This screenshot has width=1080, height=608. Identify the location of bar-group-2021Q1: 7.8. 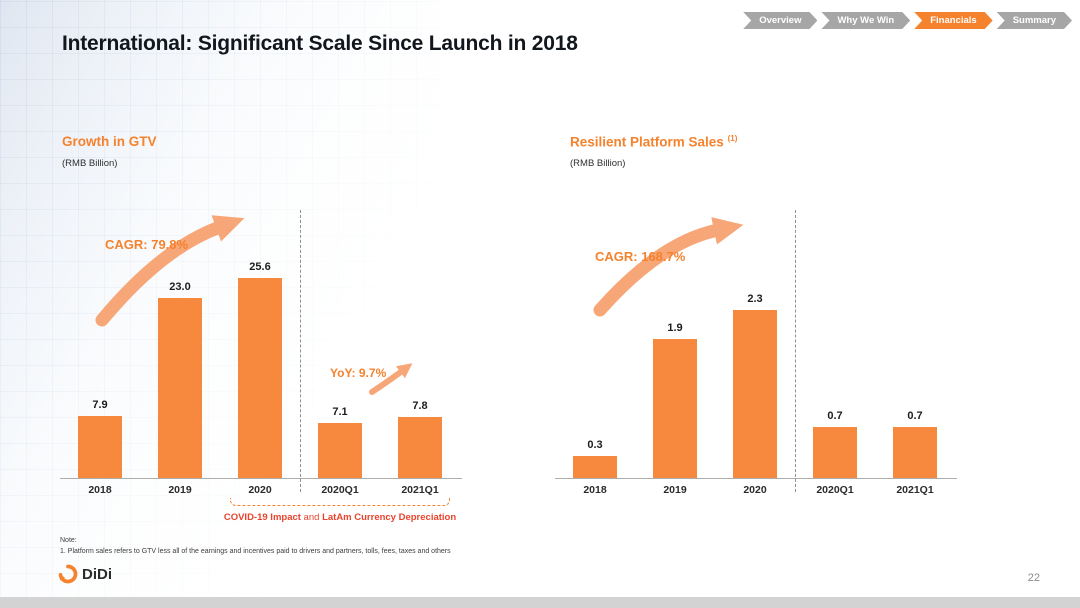
(420, 341).